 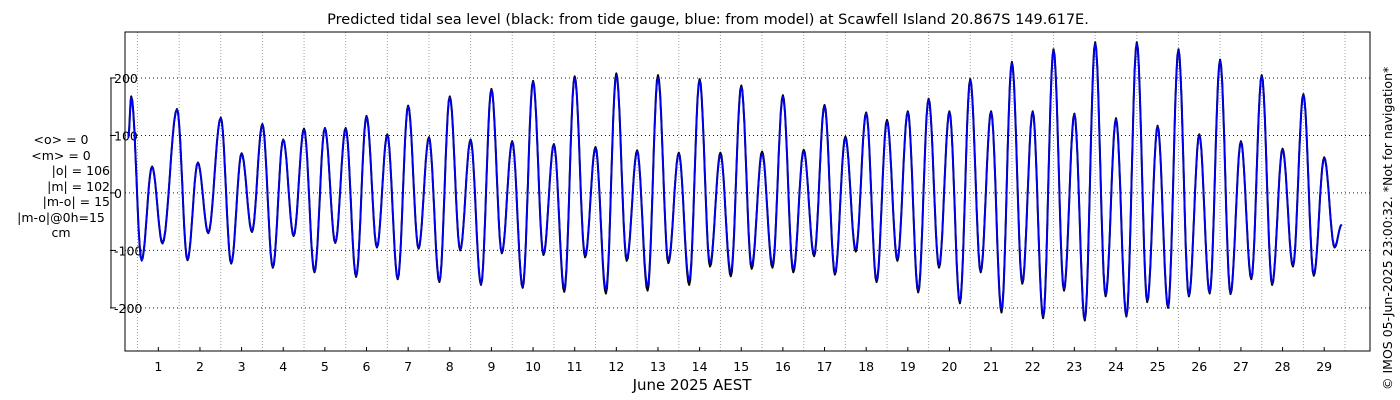 What do you see at coordinates (61, 232) in the screenshot?
I see `stat-unit: cm` at bounding box center [61, 232].